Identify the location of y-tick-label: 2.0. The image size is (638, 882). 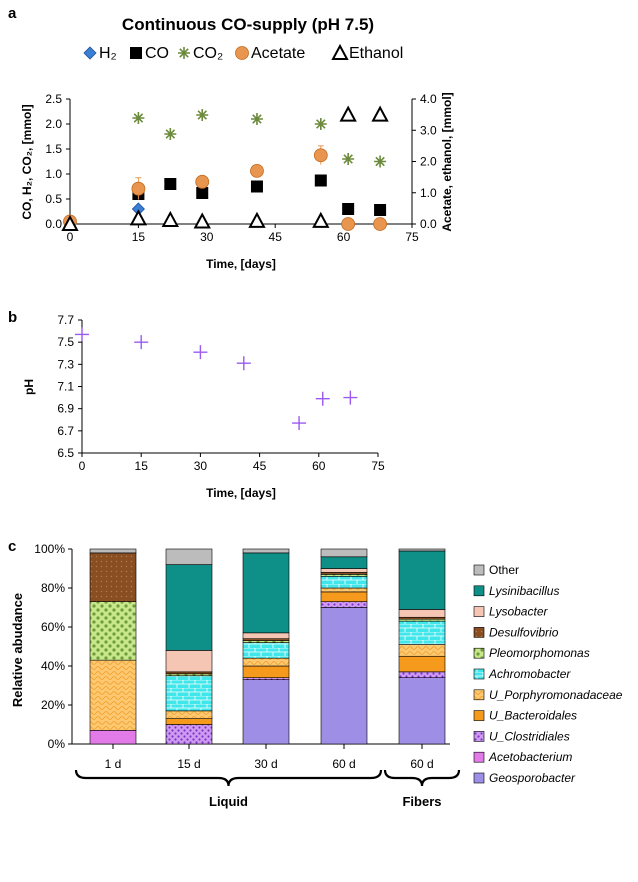
(53, 124).